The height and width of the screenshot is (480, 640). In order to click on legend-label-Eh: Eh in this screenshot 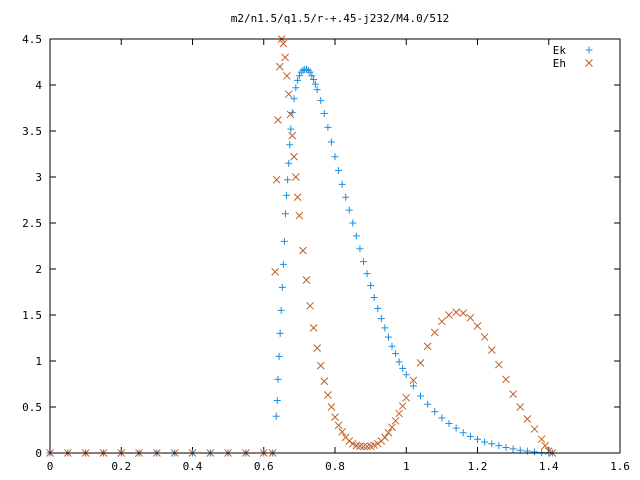, I will do `click(559, 63)`.